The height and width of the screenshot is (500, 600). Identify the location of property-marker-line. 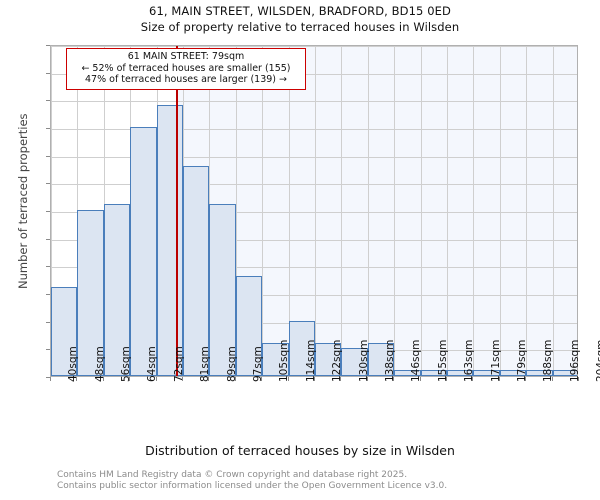
(177, 211).